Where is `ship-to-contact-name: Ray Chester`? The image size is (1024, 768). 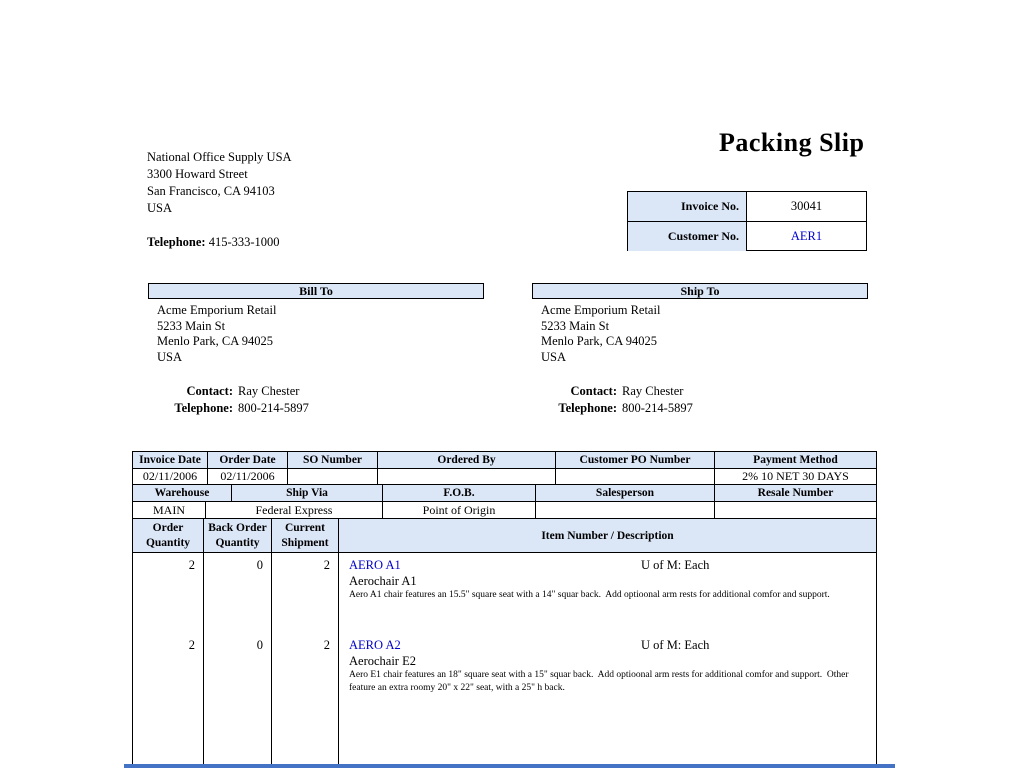 ship-to-contact-name: Ray Chester is located at coordinates (653, 391).